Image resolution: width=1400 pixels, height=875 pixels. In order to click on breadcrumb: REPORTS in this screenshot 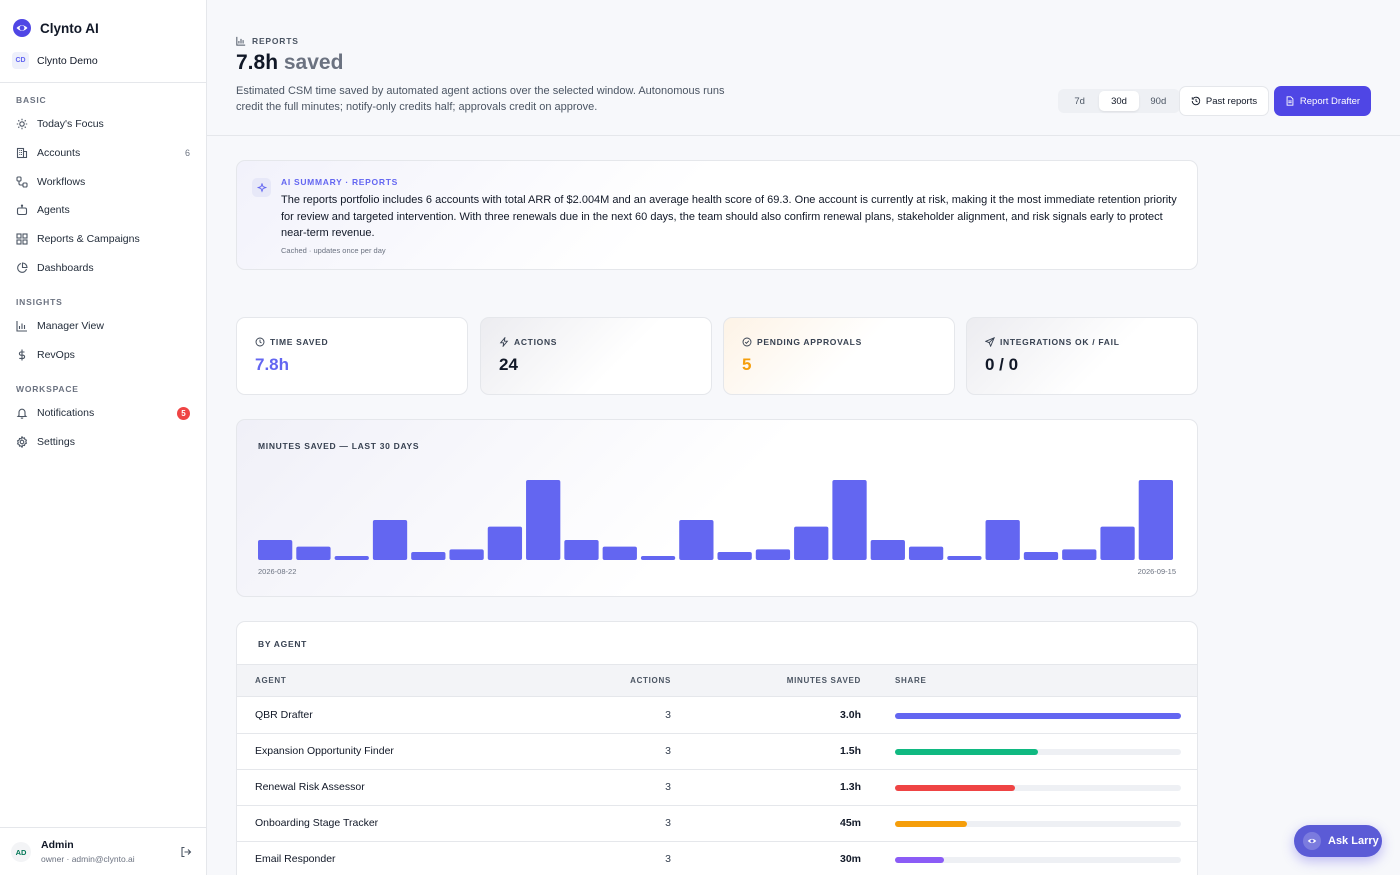, I will do `click(267, 41)`.